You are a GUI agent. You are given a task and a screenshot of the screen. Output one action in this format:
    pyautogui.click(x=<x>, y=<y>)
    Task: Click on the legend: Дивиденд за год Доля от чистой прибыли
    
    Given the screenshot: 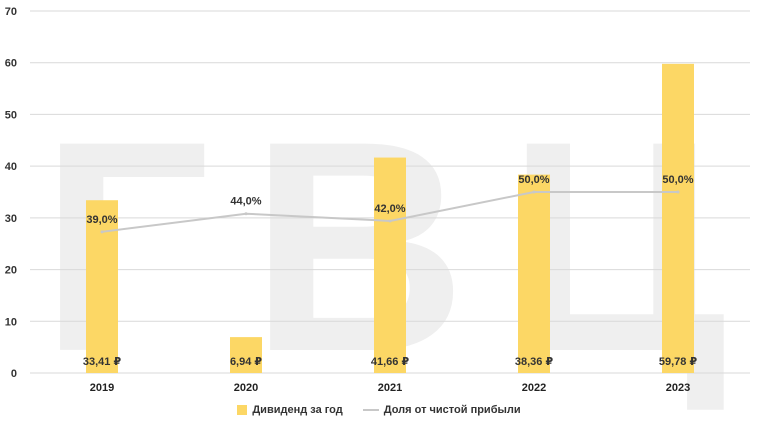 What is the action you would take?
    pyautogui.click(x=379, y=410)
    